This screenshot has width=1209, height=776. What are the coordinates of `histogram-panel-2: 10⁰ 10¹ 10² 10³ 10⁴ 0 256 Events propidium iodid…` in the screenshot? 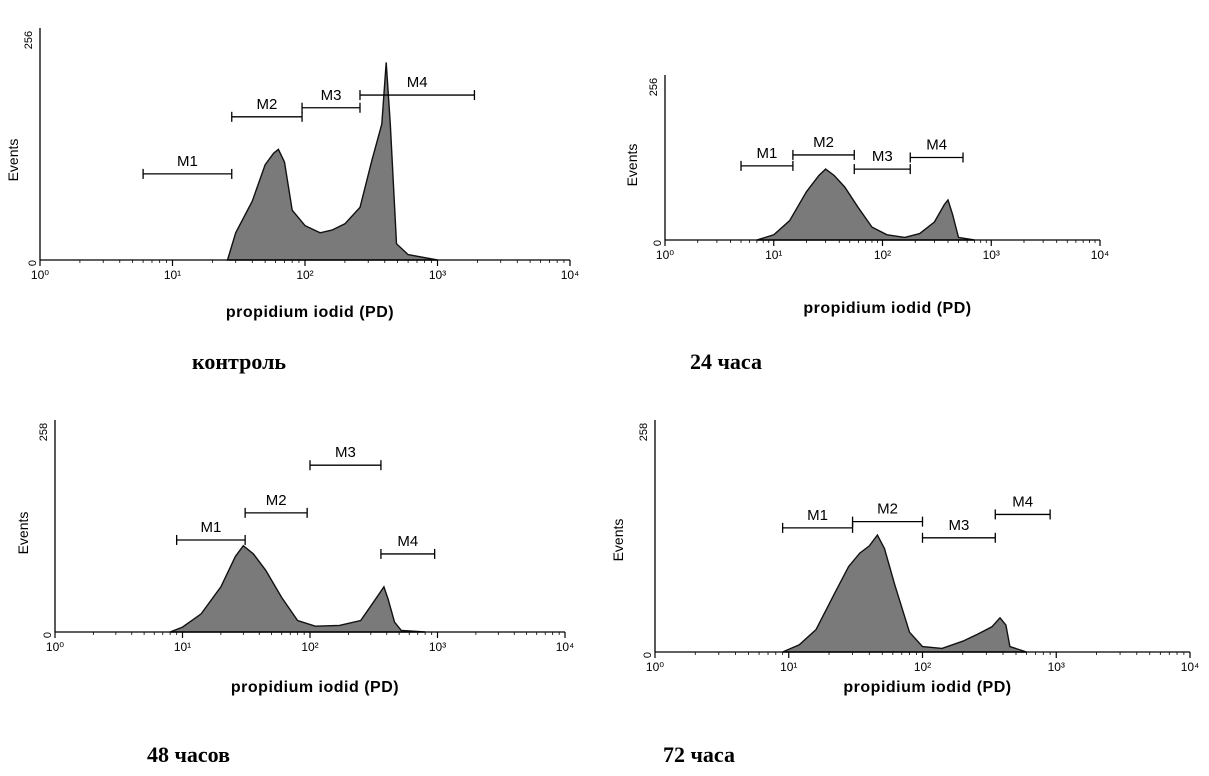 It's located at (866, 196).